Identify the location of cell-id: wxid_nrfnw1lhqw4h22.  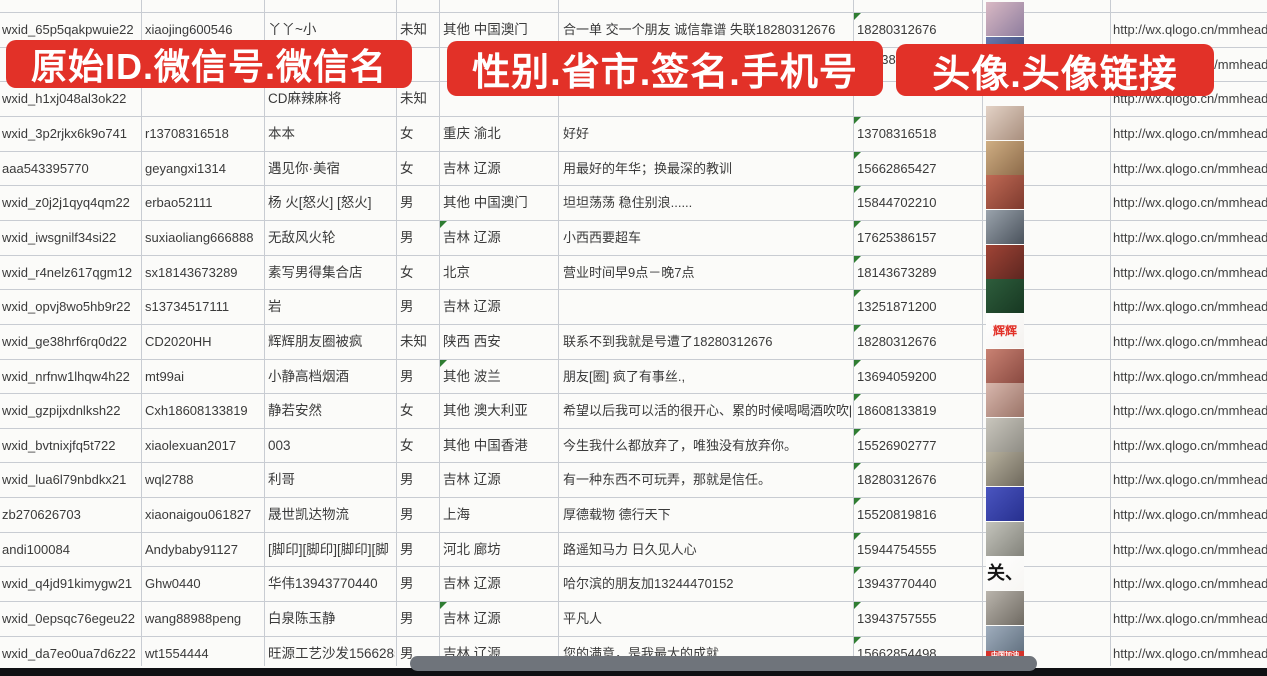
(66, 376).